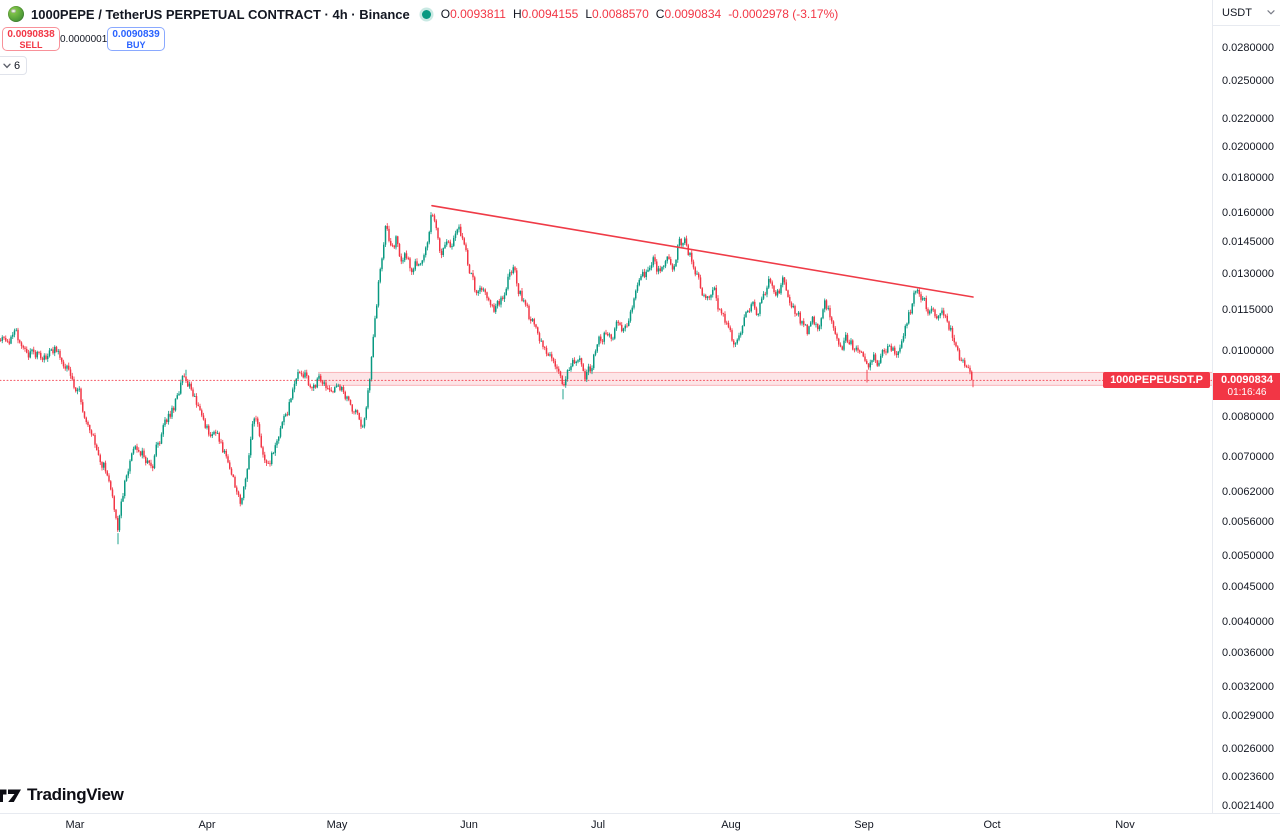 This screenshot has width=1280, height=836. Describe the element at coordinates (75, 825) in the screenshot. I see `time-tick-label: Mar` at that location.